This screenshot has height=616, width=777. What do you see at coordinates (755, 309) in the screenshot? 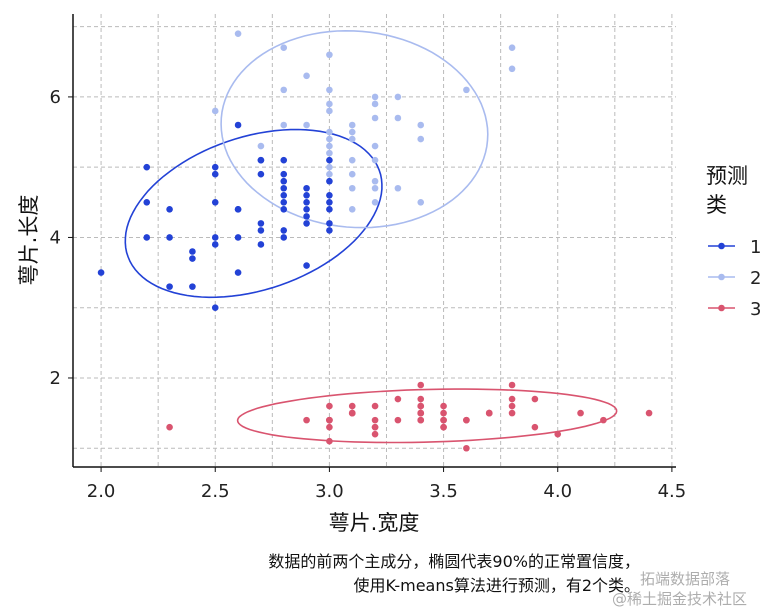
I see `legend-label-3: 3` at bounding box center [755, 309].